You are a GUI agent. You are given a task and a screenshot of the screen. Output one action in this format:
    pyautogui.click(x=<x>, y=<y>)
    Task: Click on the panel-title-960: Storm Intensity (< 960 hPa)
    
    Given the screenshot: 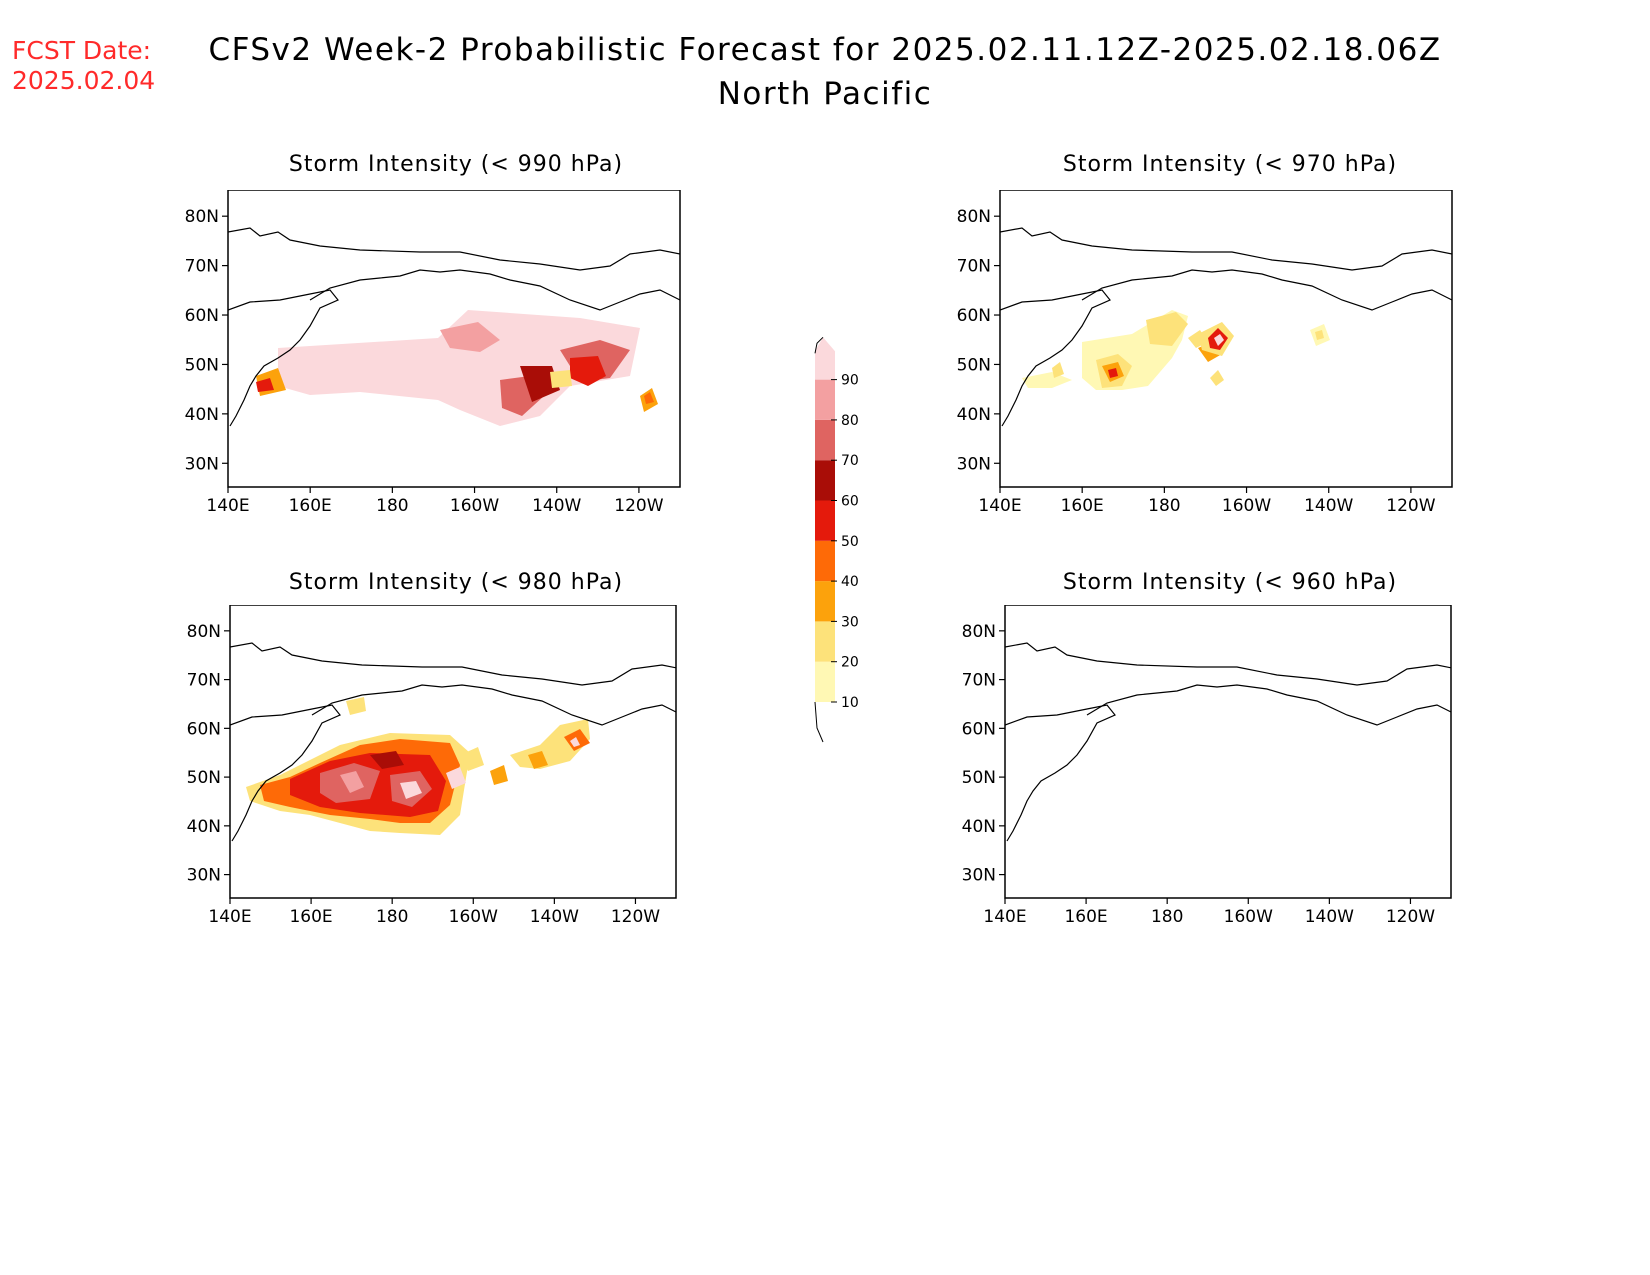 What is the action you would take?
    pyautogui.click(x=1230, y=582)
    